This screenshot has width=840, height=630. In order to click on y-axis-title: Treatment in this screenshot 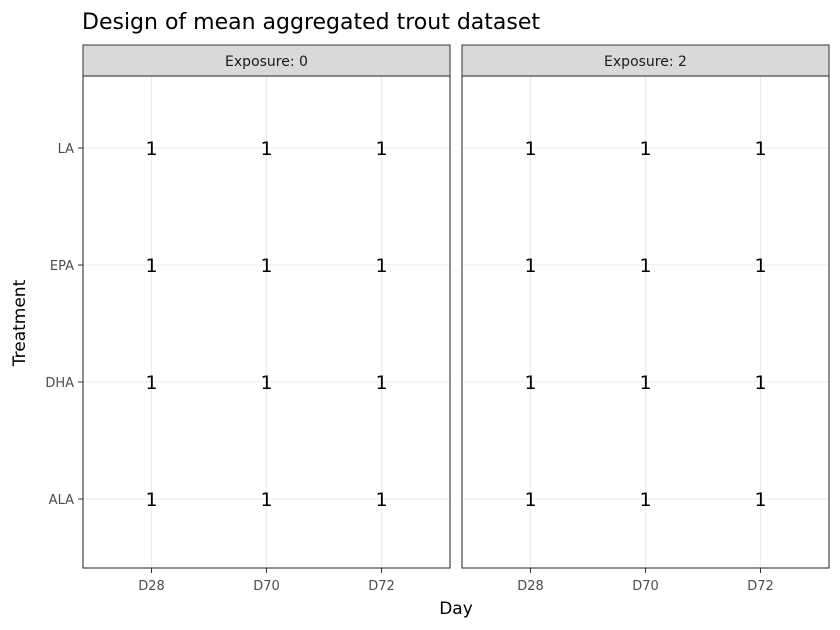, I will do `click(20, 323)`.